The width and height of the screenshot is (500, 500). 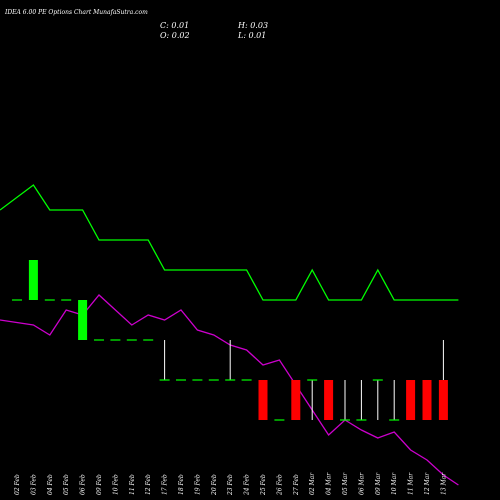 I want to click on close-value: C: 0.01, so click(x=175, y=25).